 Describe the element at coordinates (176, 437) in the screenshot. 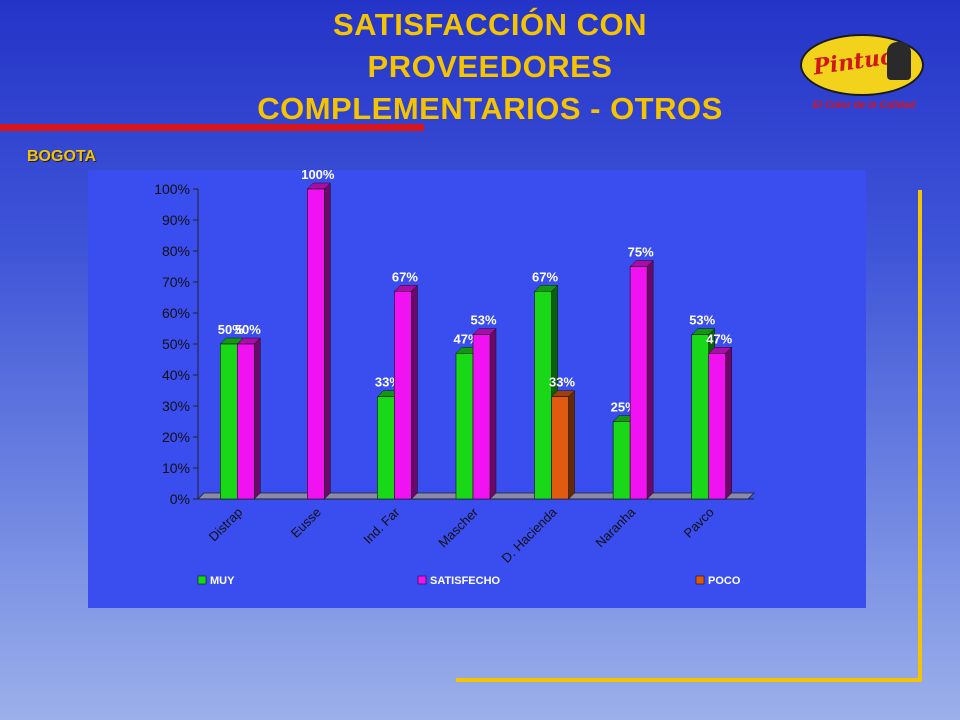

I see `y-tick-label: 20%` at that location.